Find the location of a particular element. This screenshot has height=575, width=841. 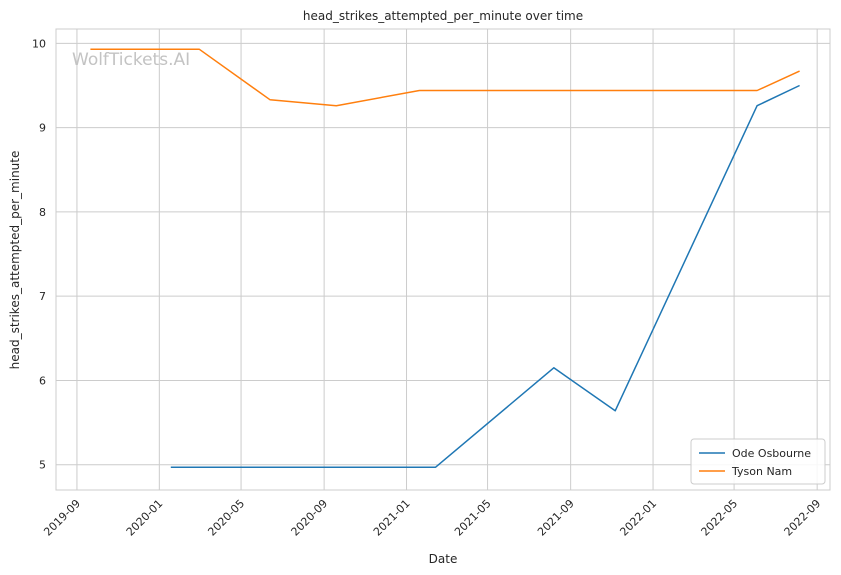

y-tick-label: 8 is located at coordinates (42, 212).